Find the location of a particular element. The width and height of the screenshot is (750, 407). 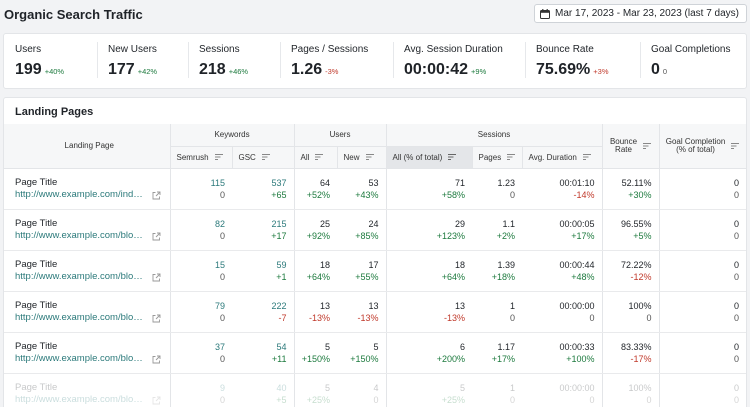

sessions-all-value: 71 is located at coordinates (460, 182).